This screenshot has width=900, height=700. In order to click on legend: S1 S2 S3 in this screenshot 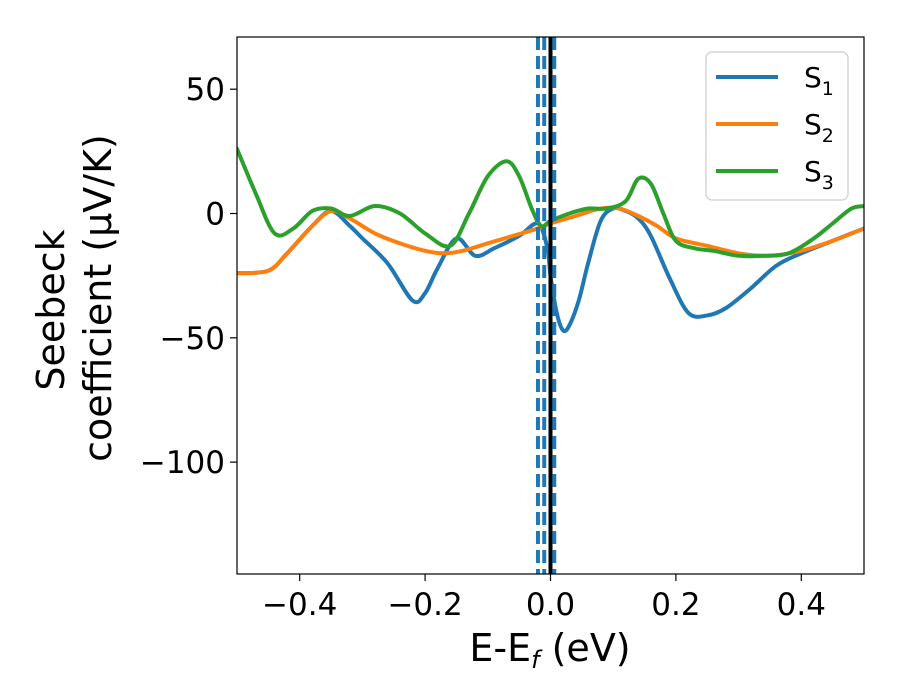, I will do `click(777, 126)`.